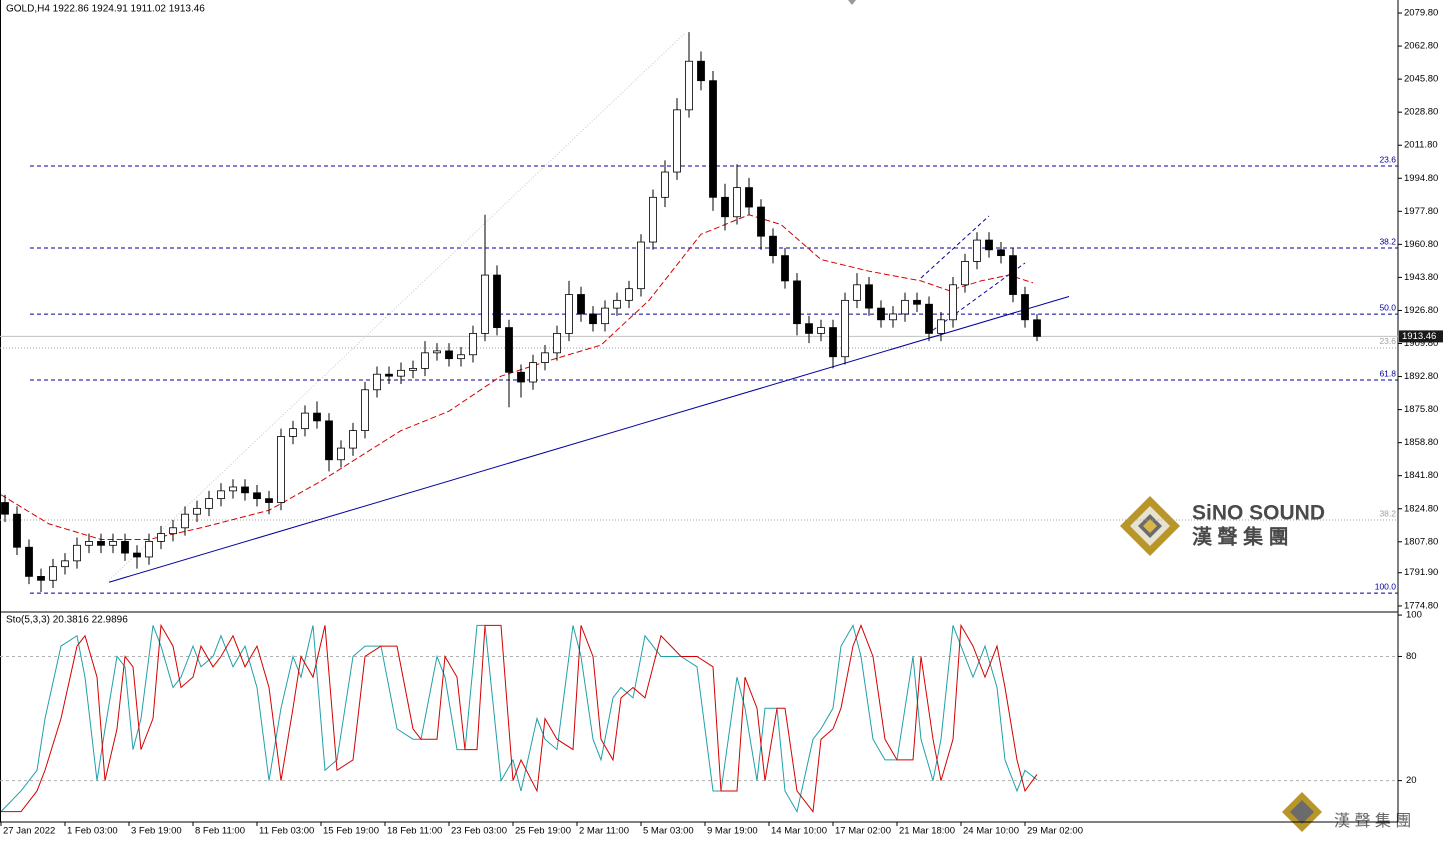 Image resolution: width=1443 pixels, height=846 pixels. What do you see at coordinates (1372, 821) in the screenshot?
I see `corner-chinese: 漢 聲 集 團` at bounding box center [1372, 821].